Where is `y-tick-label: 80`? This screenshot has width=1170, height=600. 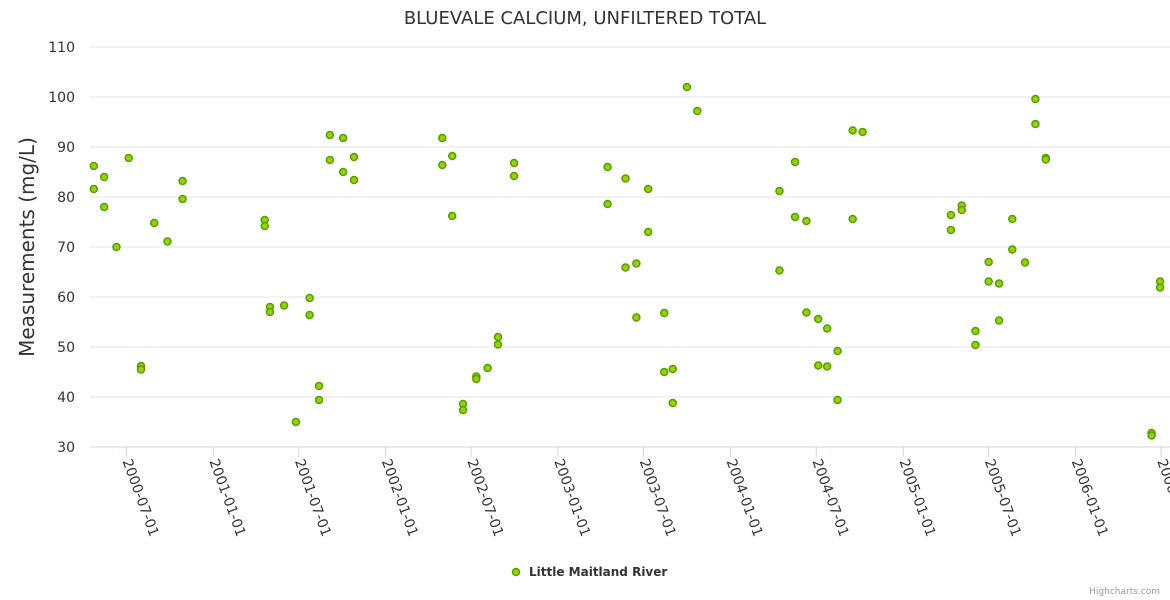 y-tick-label: 80 is located at coordinates (66, 198).